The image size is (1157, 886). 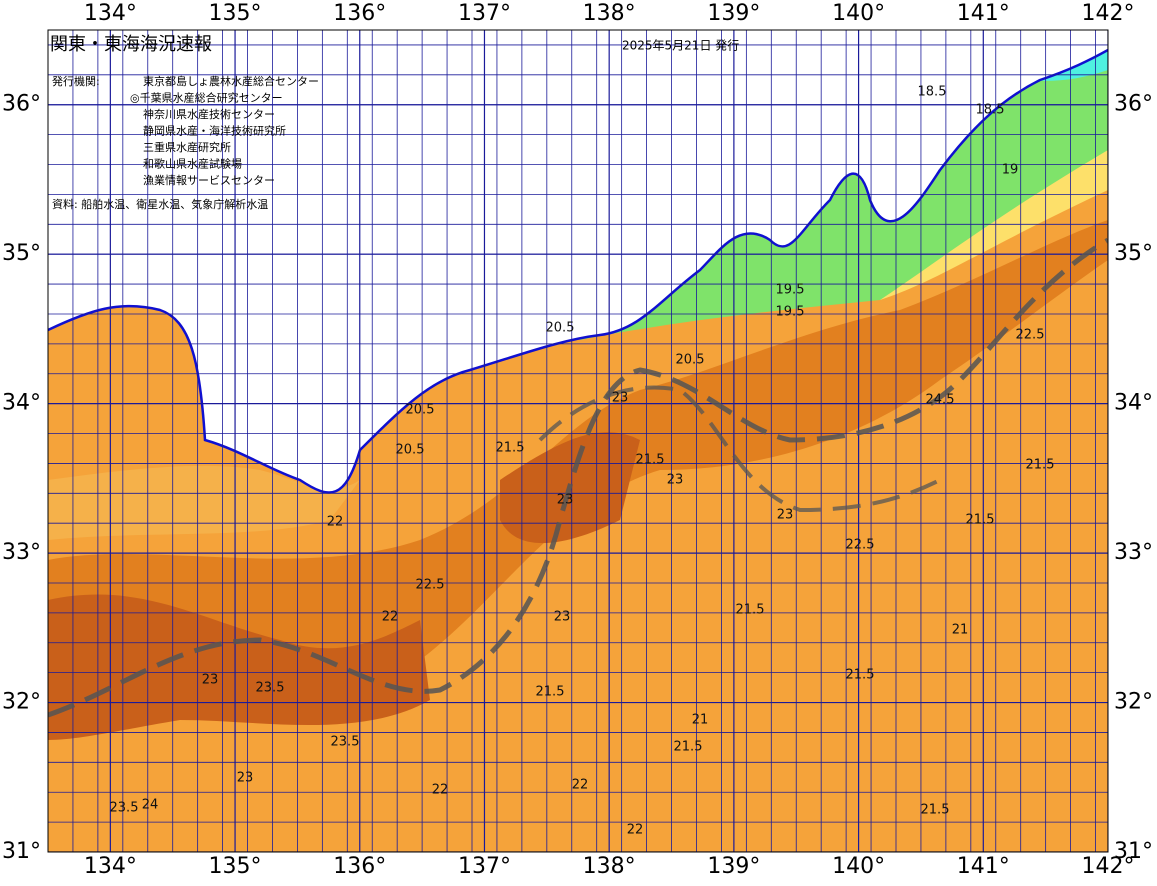 What do you see at coordinates (209, 180) in the screenshot?
I see `issuer: 漁業情報サービスセンター` at bounding box center [209, 180].